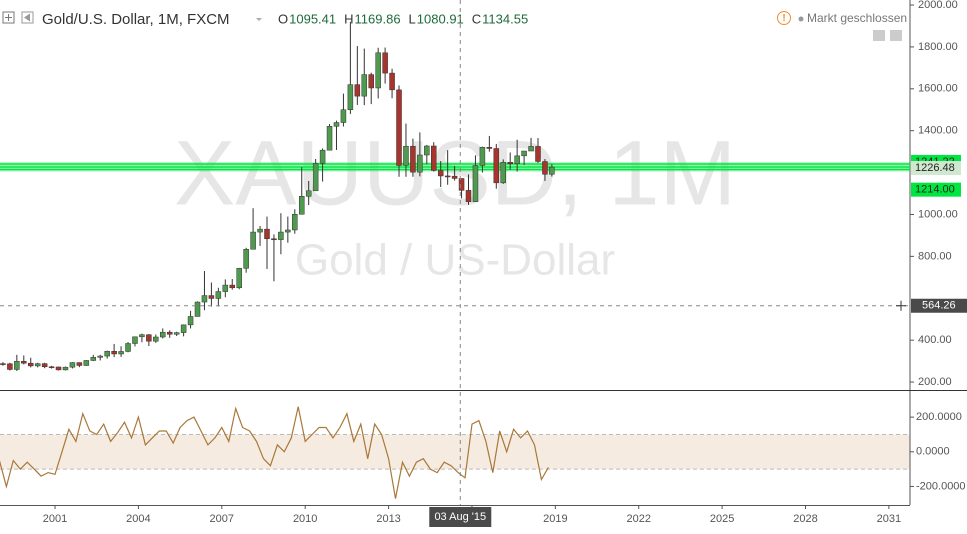  What do you see at coordinates (55, 519) in the screenshot?
I see `time-tick-label: 2001` at bounding box center [55, 519].